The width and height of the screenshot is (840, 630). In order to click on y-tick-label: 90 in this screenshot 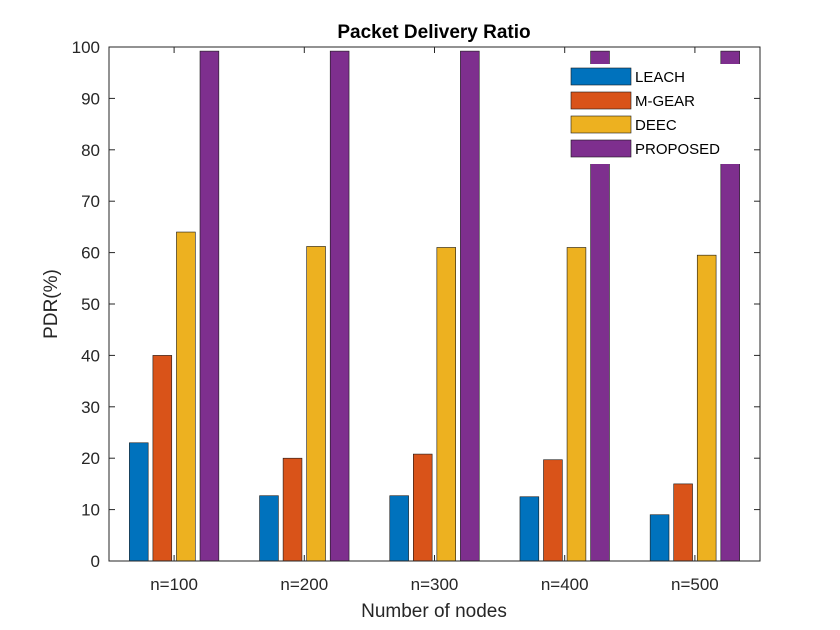, I will do `click(90, 98)`.